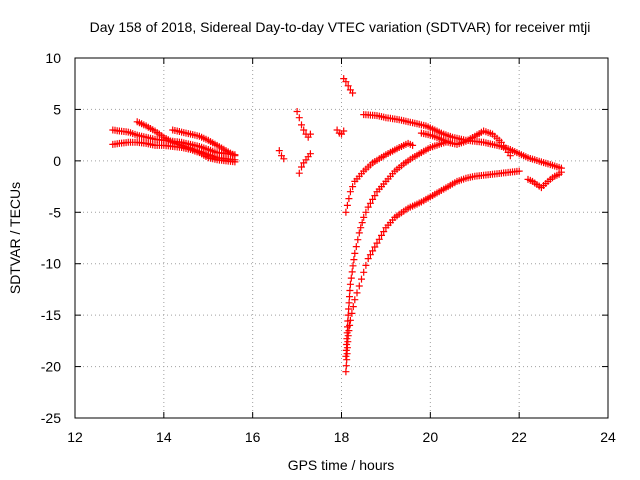 This screenshot has width=640, height=480. I want to click on series-track-g, so click(379, 177).